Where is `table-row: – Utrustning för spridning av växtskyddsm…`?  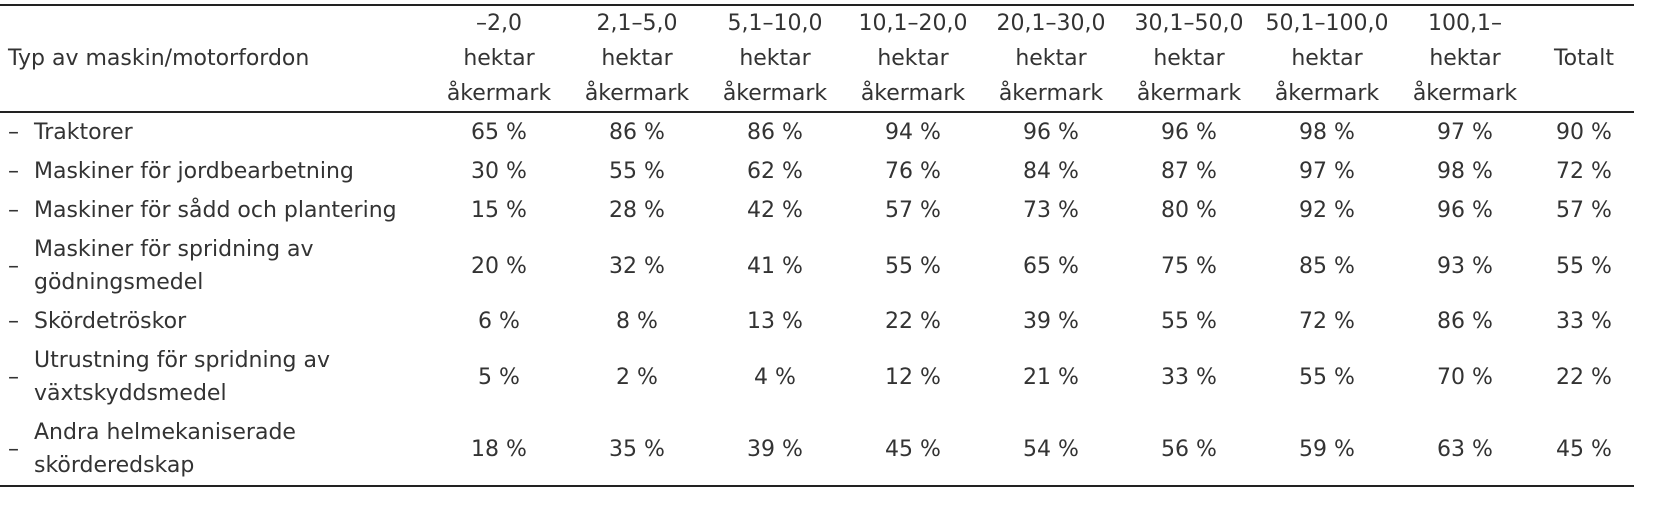 table-row: – Utrustning för spridning av växtskyddsm… is located at coordinates (817, 377).